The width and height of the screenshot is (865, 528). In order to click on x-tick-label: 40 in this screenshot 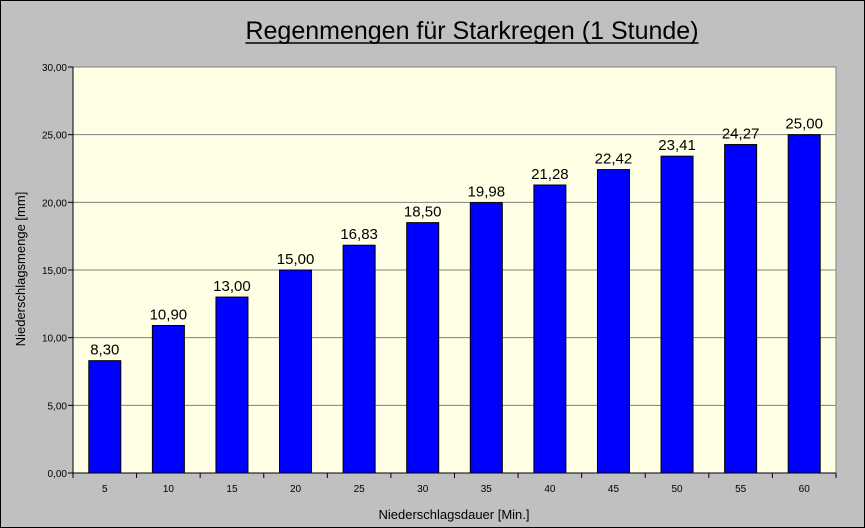, I will do `click(550, 489)`.